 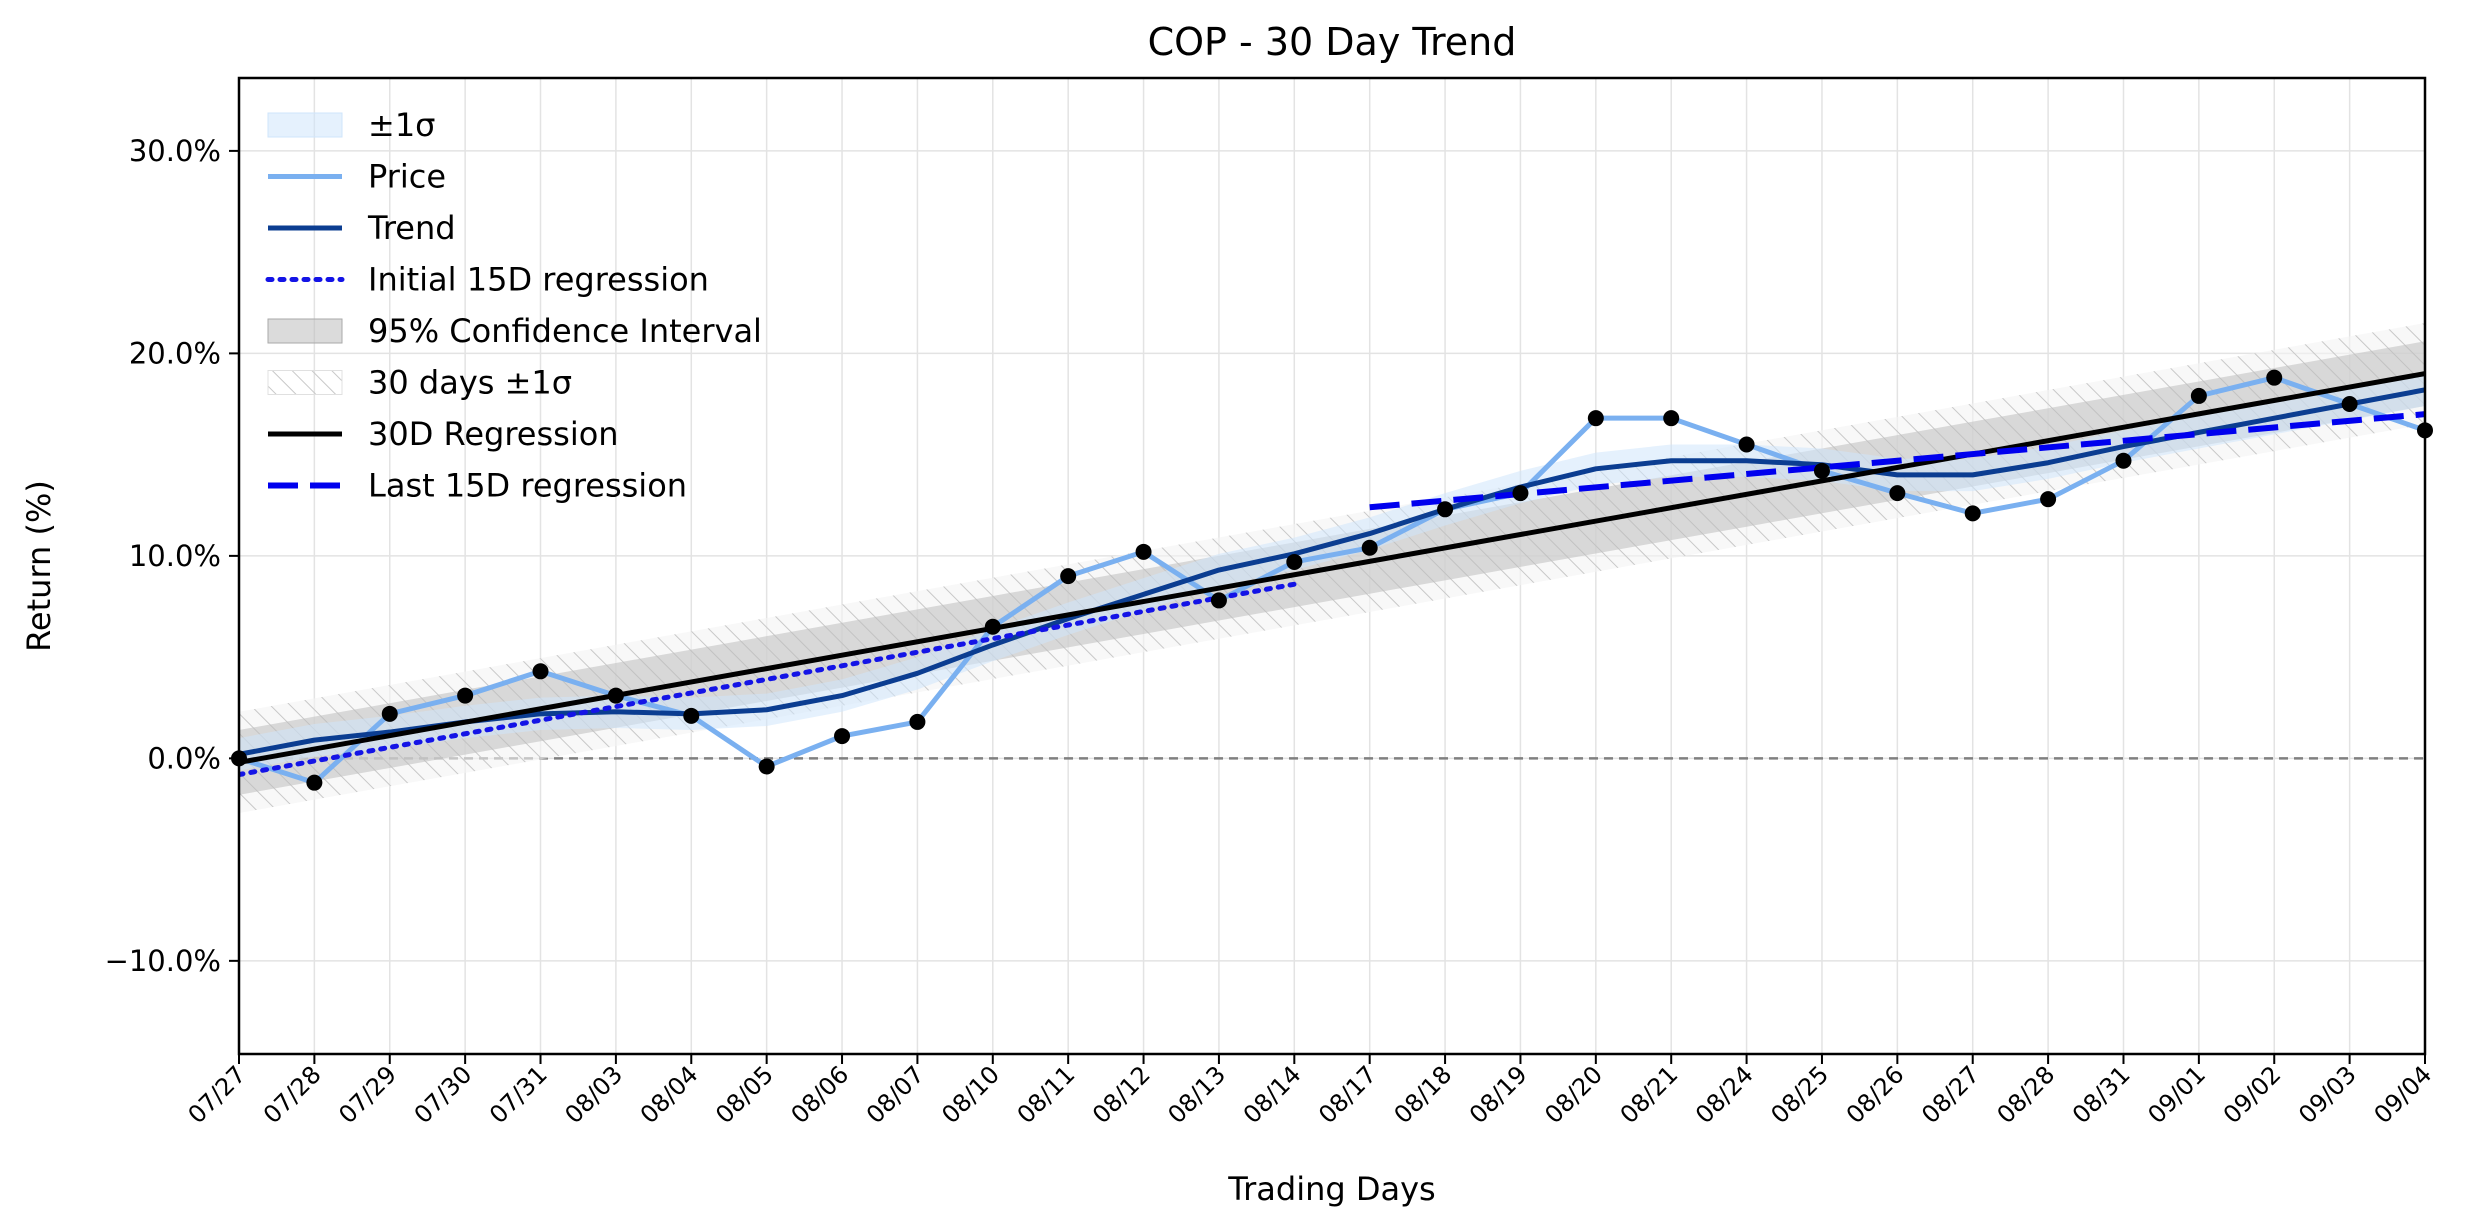 What do you see at coordinates (1331, 1189) in the screenshot?
I see `x-axis-title: Trading Days` at bounding box center [1331, 1189].